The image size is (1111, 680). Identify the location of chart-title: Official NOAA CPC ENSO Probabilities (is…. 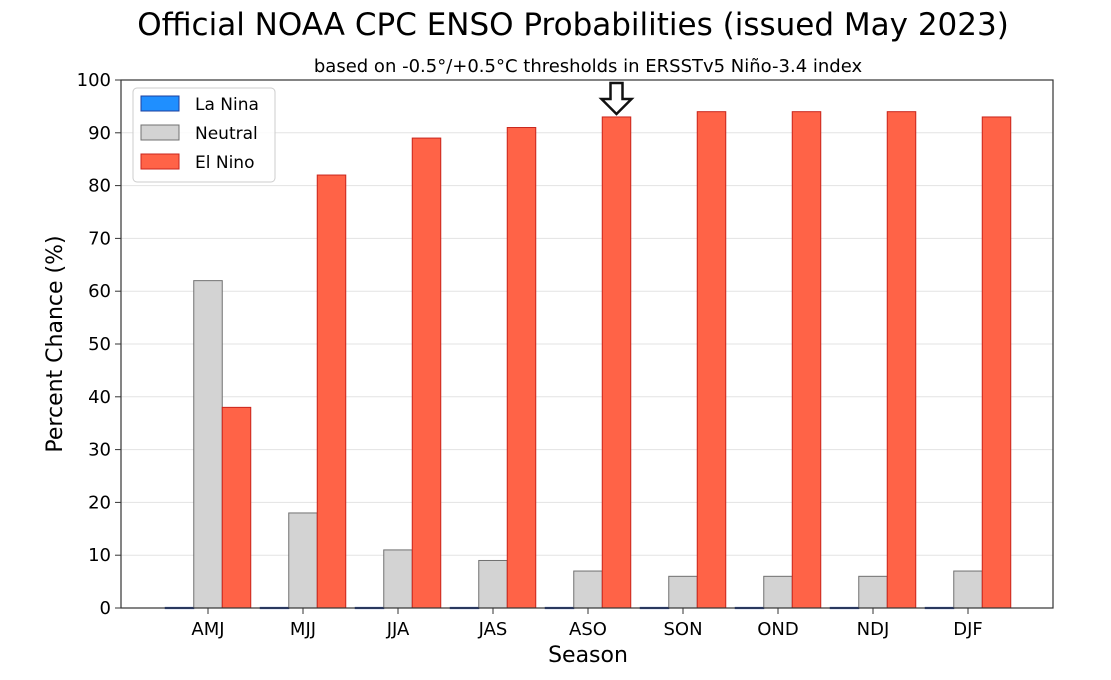
(573, 25).